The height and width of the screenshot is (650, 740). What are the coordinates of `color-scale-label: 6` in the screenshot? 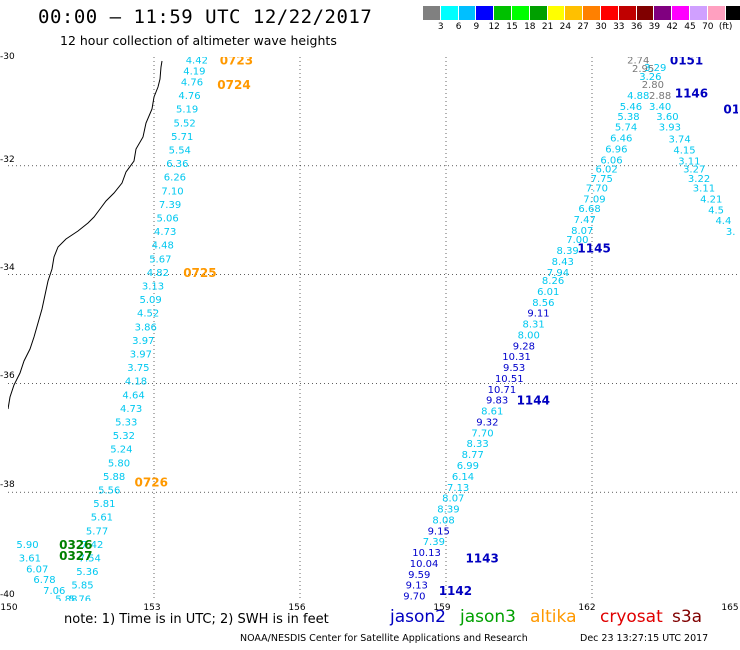 It's located at (458, 27).